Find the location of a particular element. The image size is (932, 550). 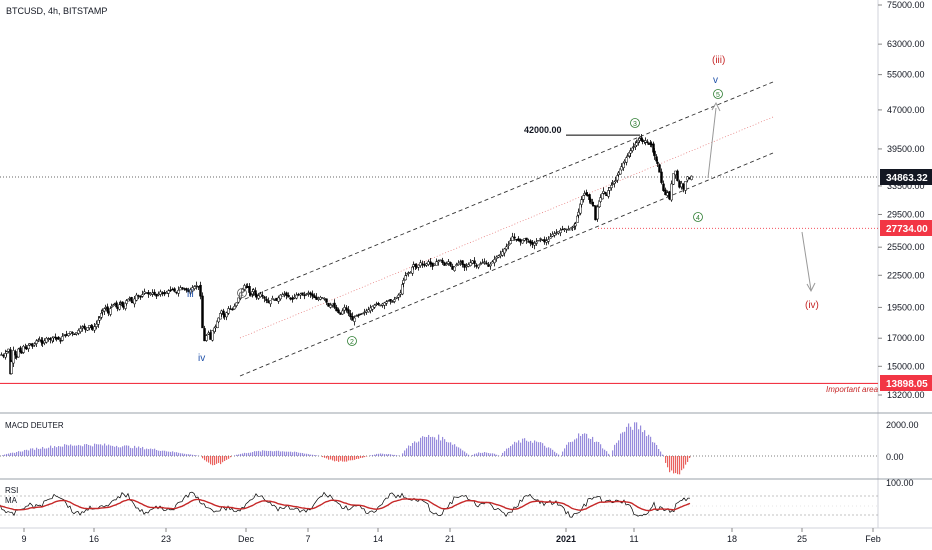

macd-histogram is located at coordinates (439, 448).